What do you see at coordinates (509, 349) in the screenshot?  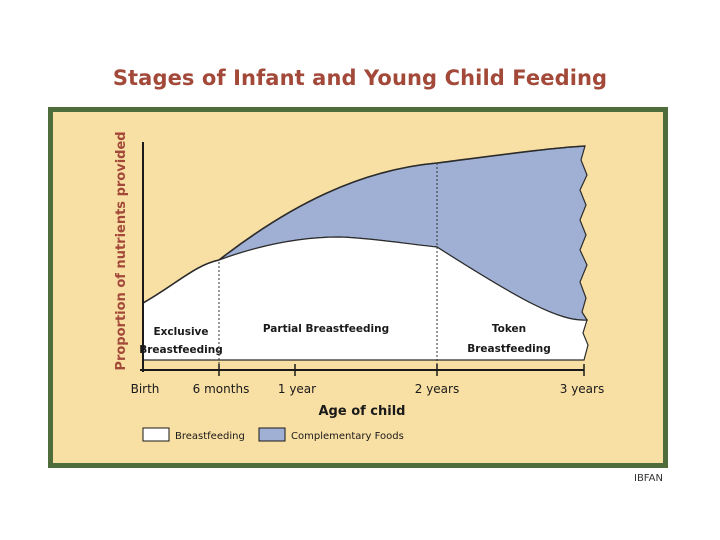 I see `stage-label-token-2: Breastfeeding` at bounding box center [509, 349].